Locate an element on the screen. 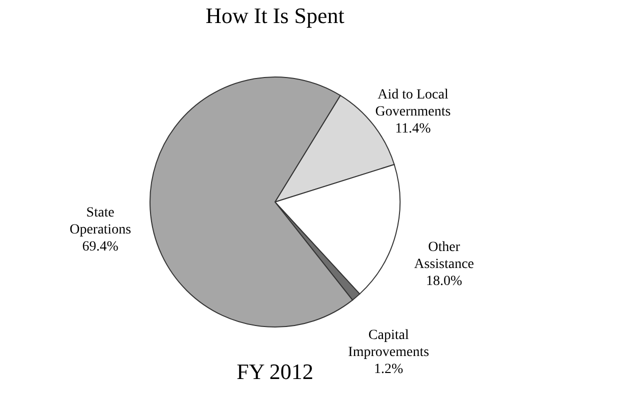  data-label: 18.0% is located at coordinates (444, 282).